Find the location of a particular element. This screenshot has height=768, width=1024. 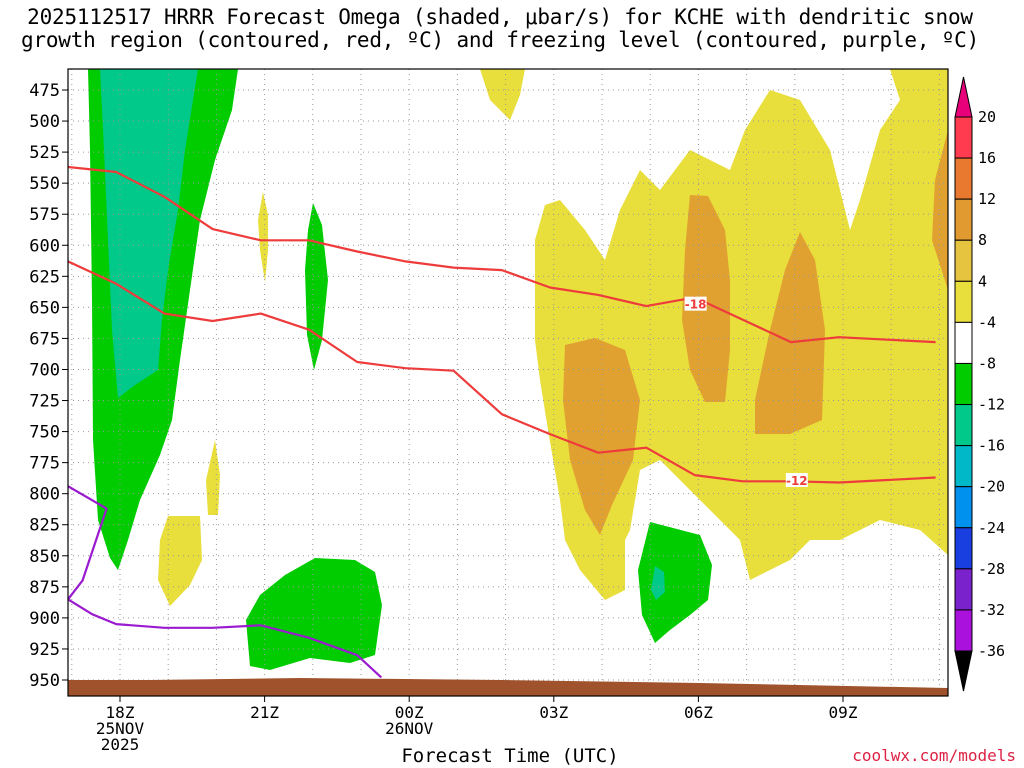

y-tick-label: 600 is located at coordinates (44, 246).